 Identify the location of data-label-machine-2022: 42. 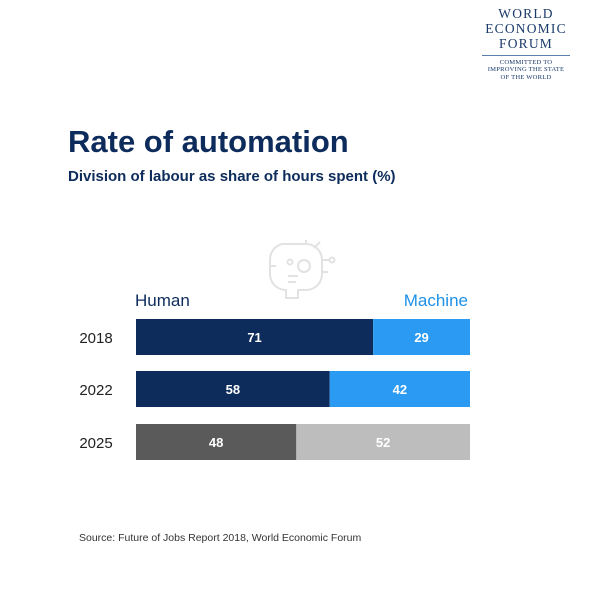
(400, 389).